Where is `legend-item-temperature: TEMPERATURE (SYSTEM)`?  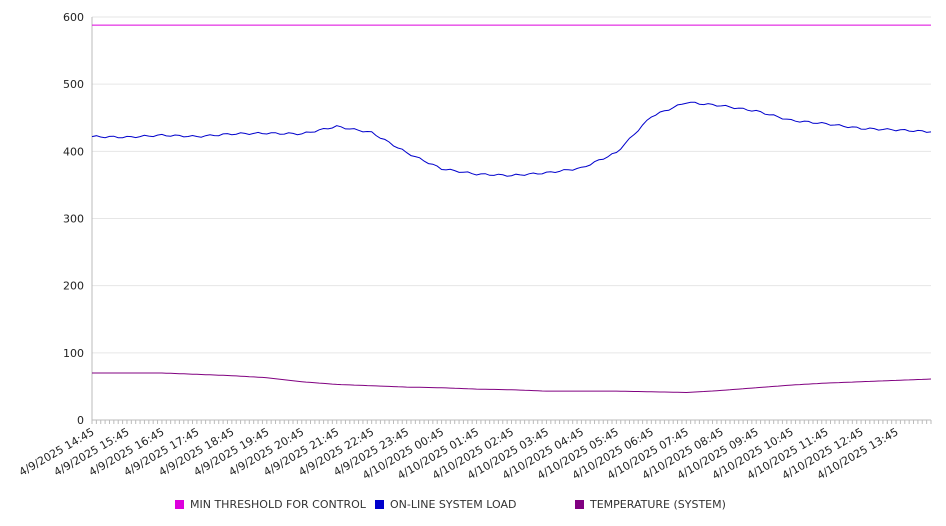
legend-item-temperature: TEMPERATURE (SYSTEM) is located at coordinates (650, 504).